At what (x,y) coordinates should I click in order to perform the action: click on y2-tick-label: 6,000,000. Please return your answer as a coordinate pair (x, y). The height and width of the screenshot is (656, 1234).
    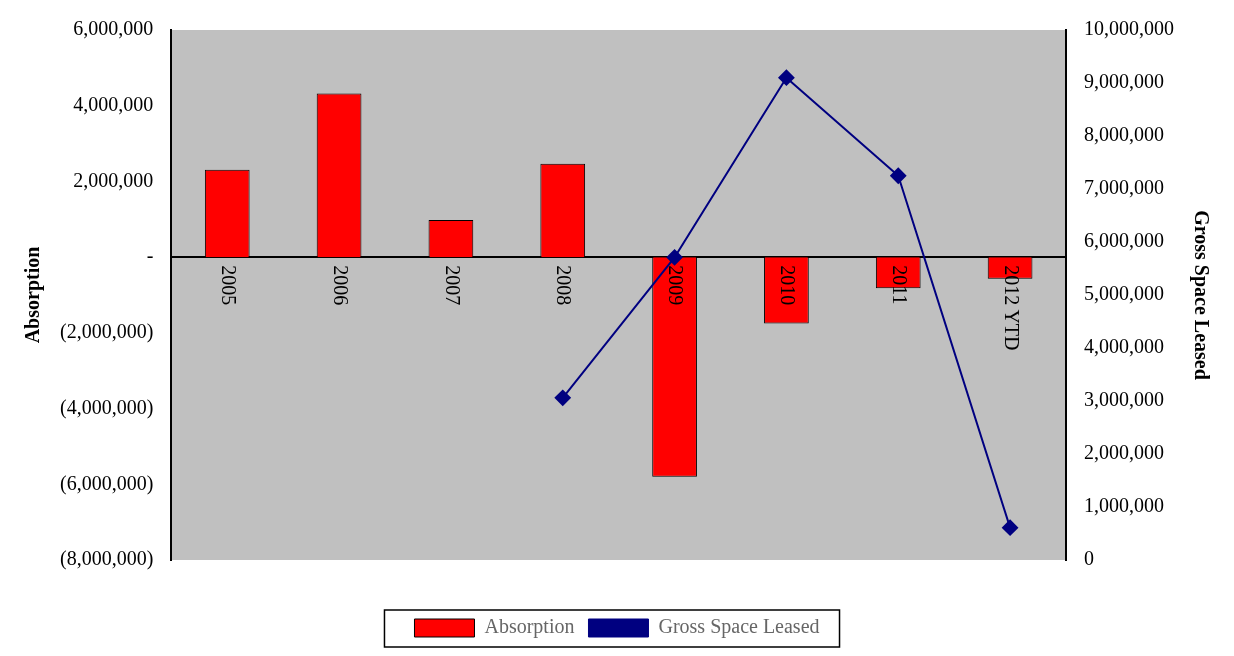
    Looking at the image, I should click on (1124, 240).